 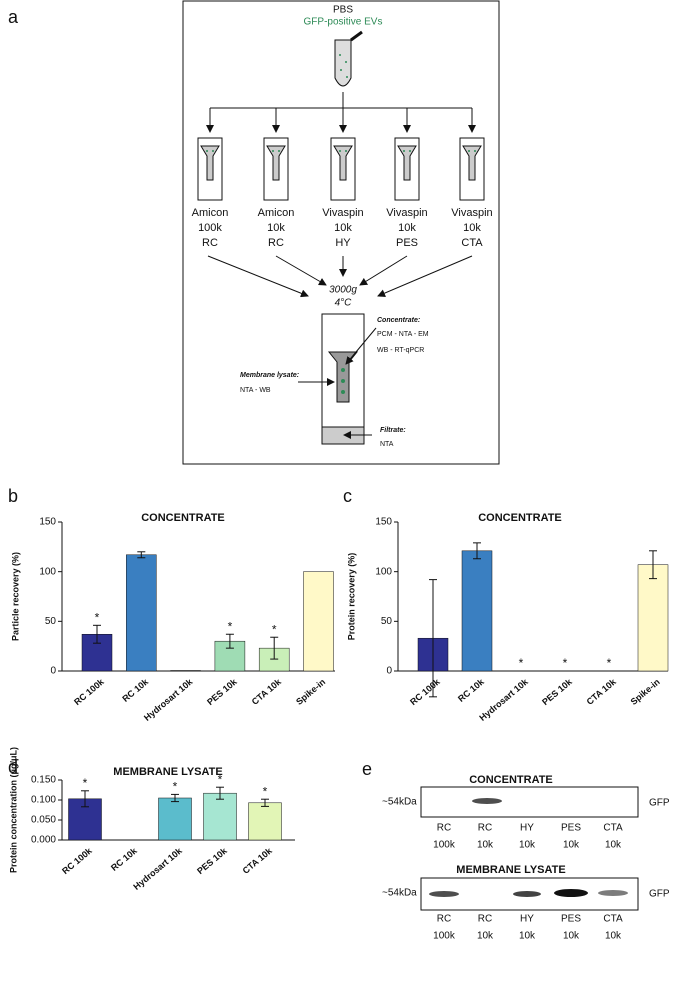 I want to click on y-tick-label: 0.150, so click(x=43, y=780).